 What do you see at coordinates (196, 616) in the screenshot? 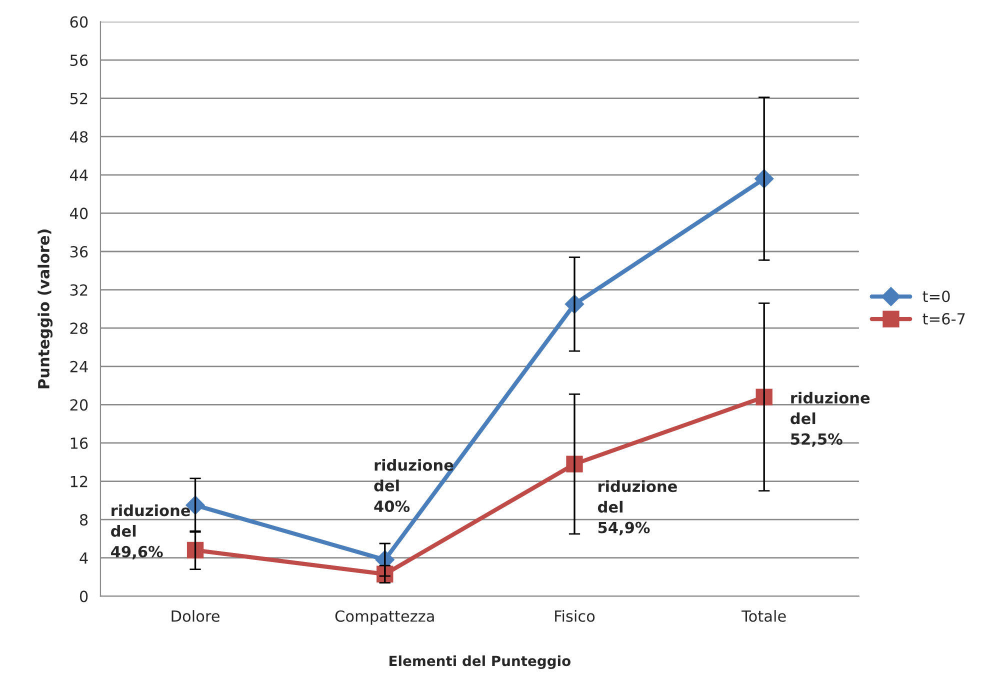
I see `x-tick-label: Dolore` at bounding box center [196, 616].